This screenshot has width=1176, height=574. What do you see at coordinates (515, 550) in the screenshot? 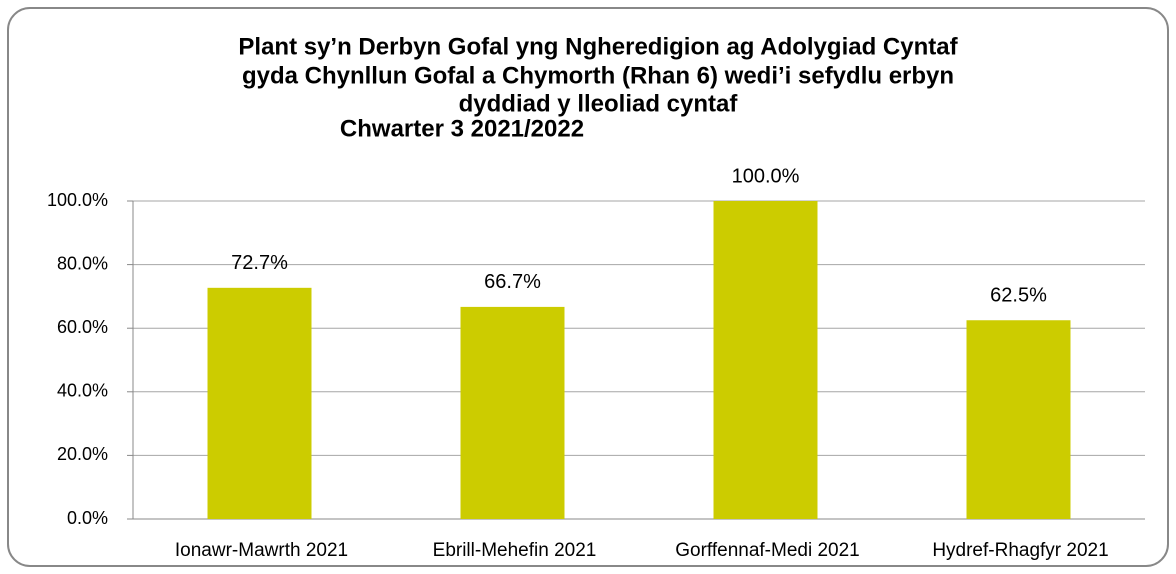
I see `x-tick-label: Ebrill-Mehefin 2021` at bounding box center [515, 550].